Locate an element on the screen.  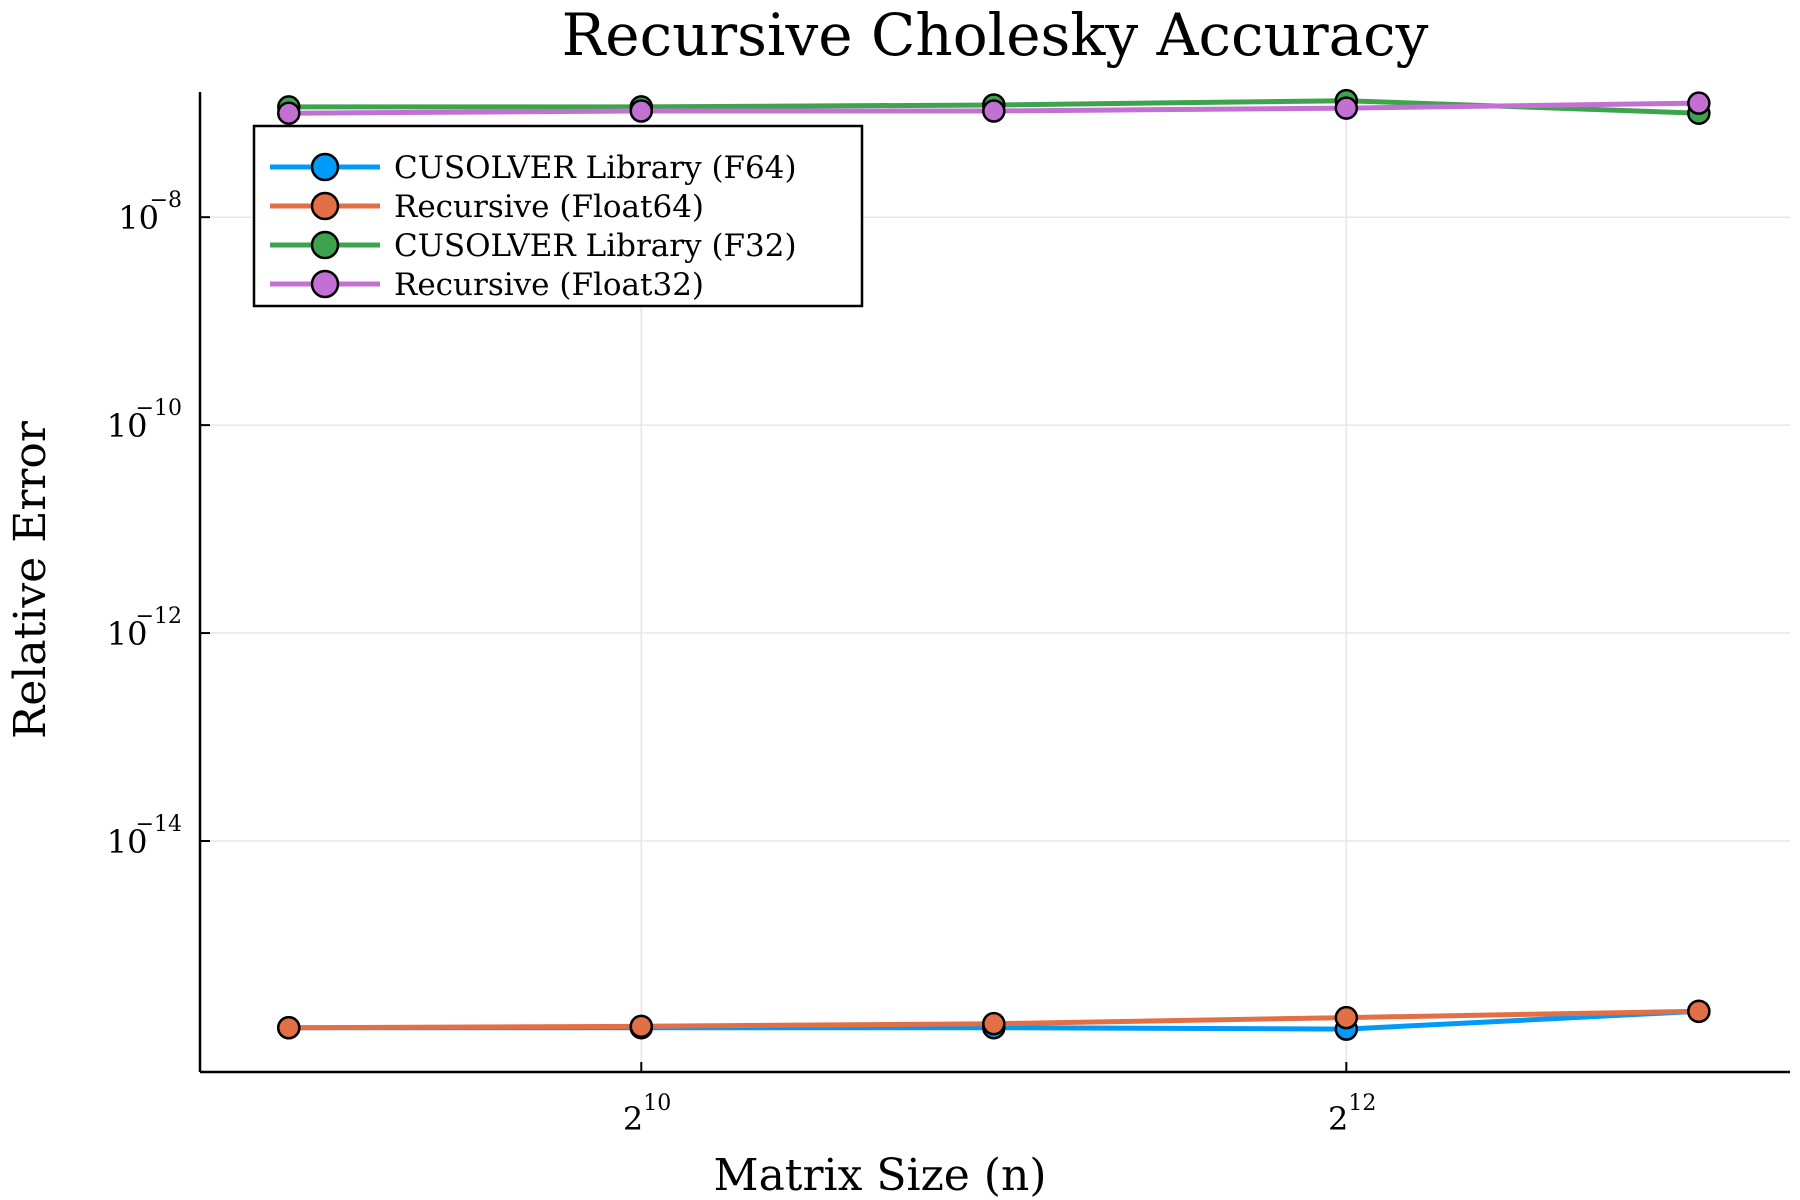
legend-item: CUSOLVER Library (F32) is located at coordinates (533, 246).